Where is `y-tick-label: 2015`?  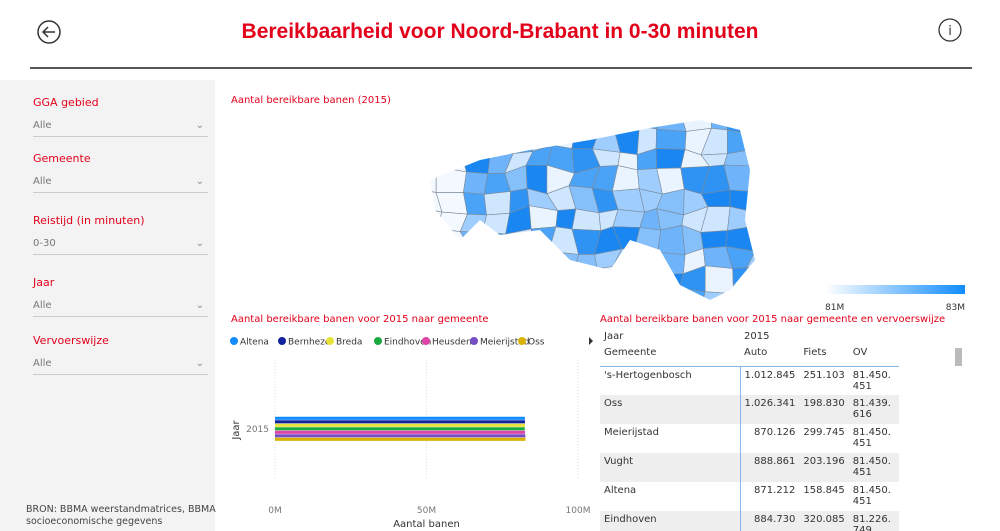 y-tick-label: 2015 is located at coordinates (257, 430).